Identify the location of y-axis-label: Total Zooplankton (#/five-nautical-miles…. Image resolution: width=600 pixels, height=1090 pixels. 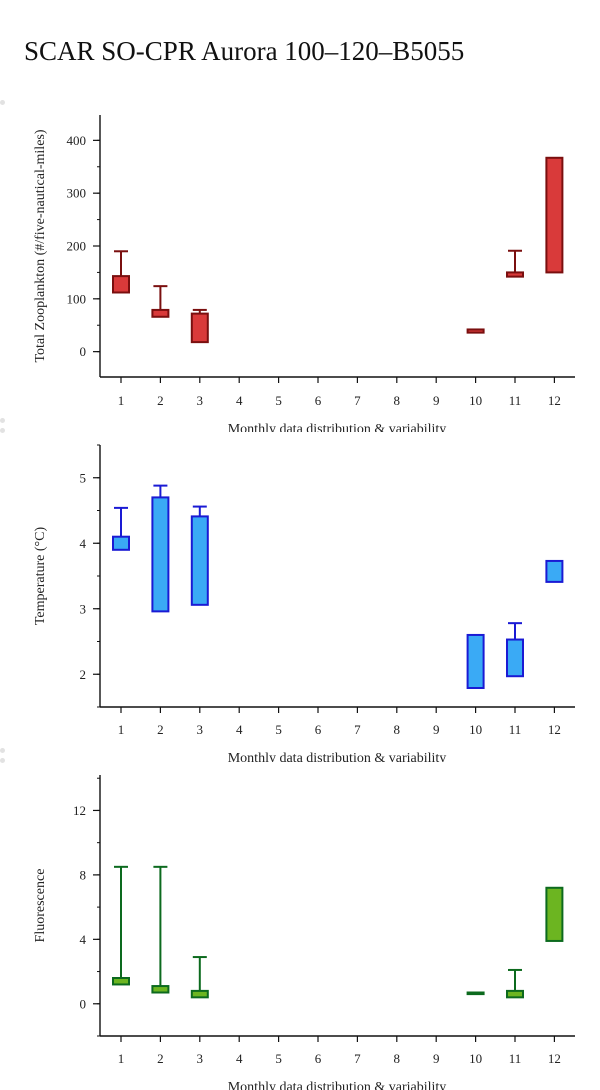
(40, 245).